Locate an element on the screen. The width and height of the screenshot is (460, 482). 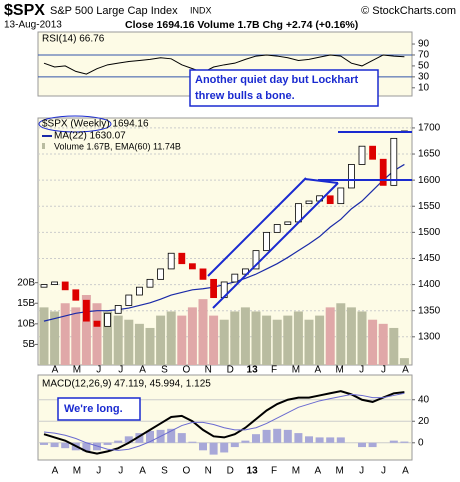
tick-label: 1350 is located at coordinates (429, 310).